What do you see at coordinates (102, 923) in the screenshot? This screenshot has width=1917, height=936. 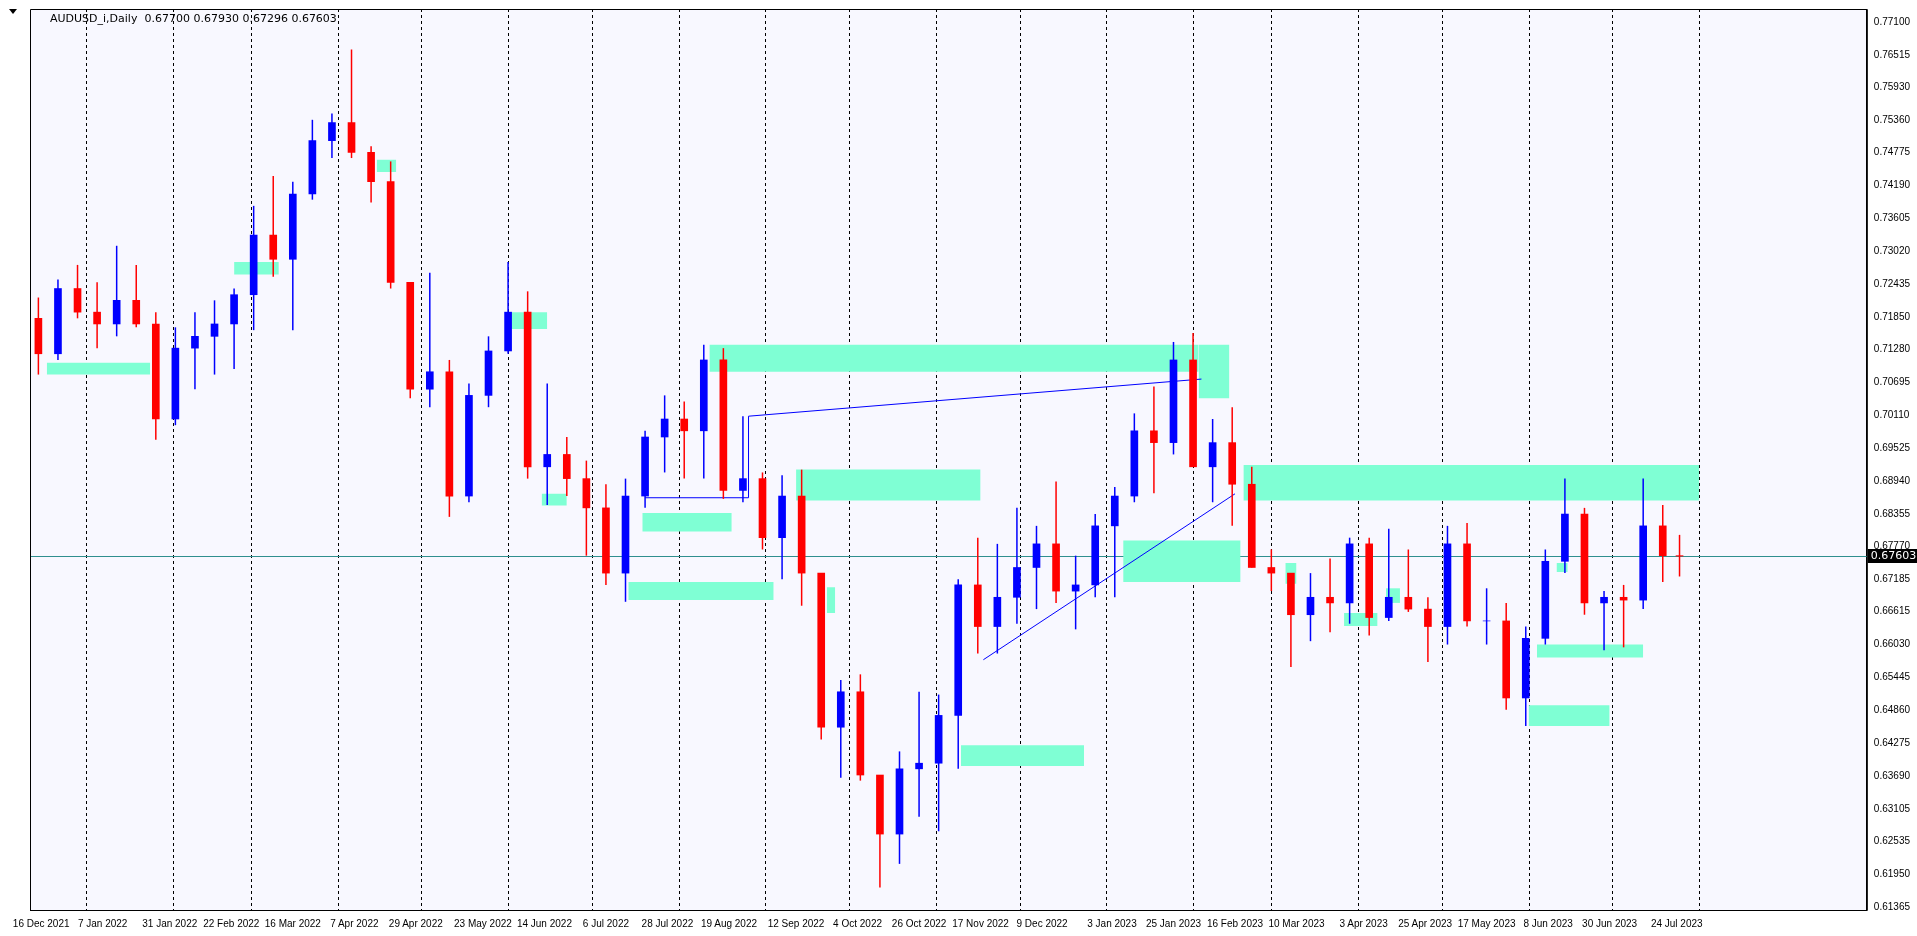 I see `x-tick-label: 7 Jan 2022` at bounding box center [102, 923].